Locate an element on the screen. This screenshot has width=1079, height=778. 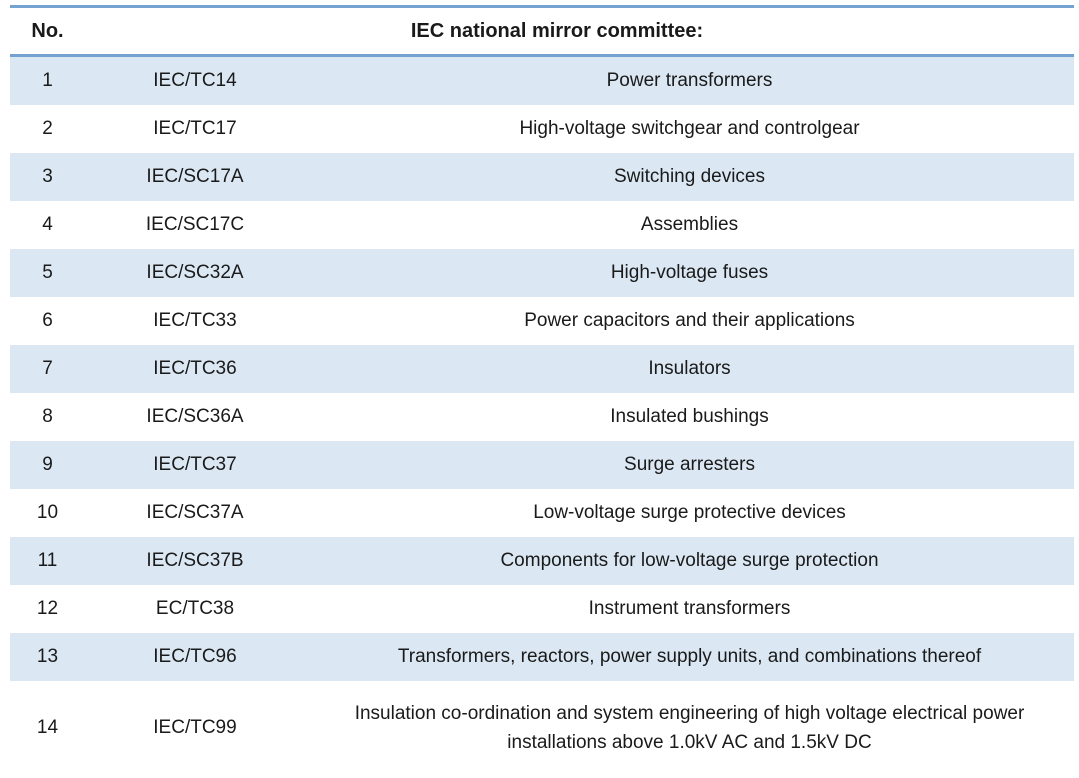
table-row: 8 IEC/SC36A Insulated bushings is located at coordinates (542, 417).